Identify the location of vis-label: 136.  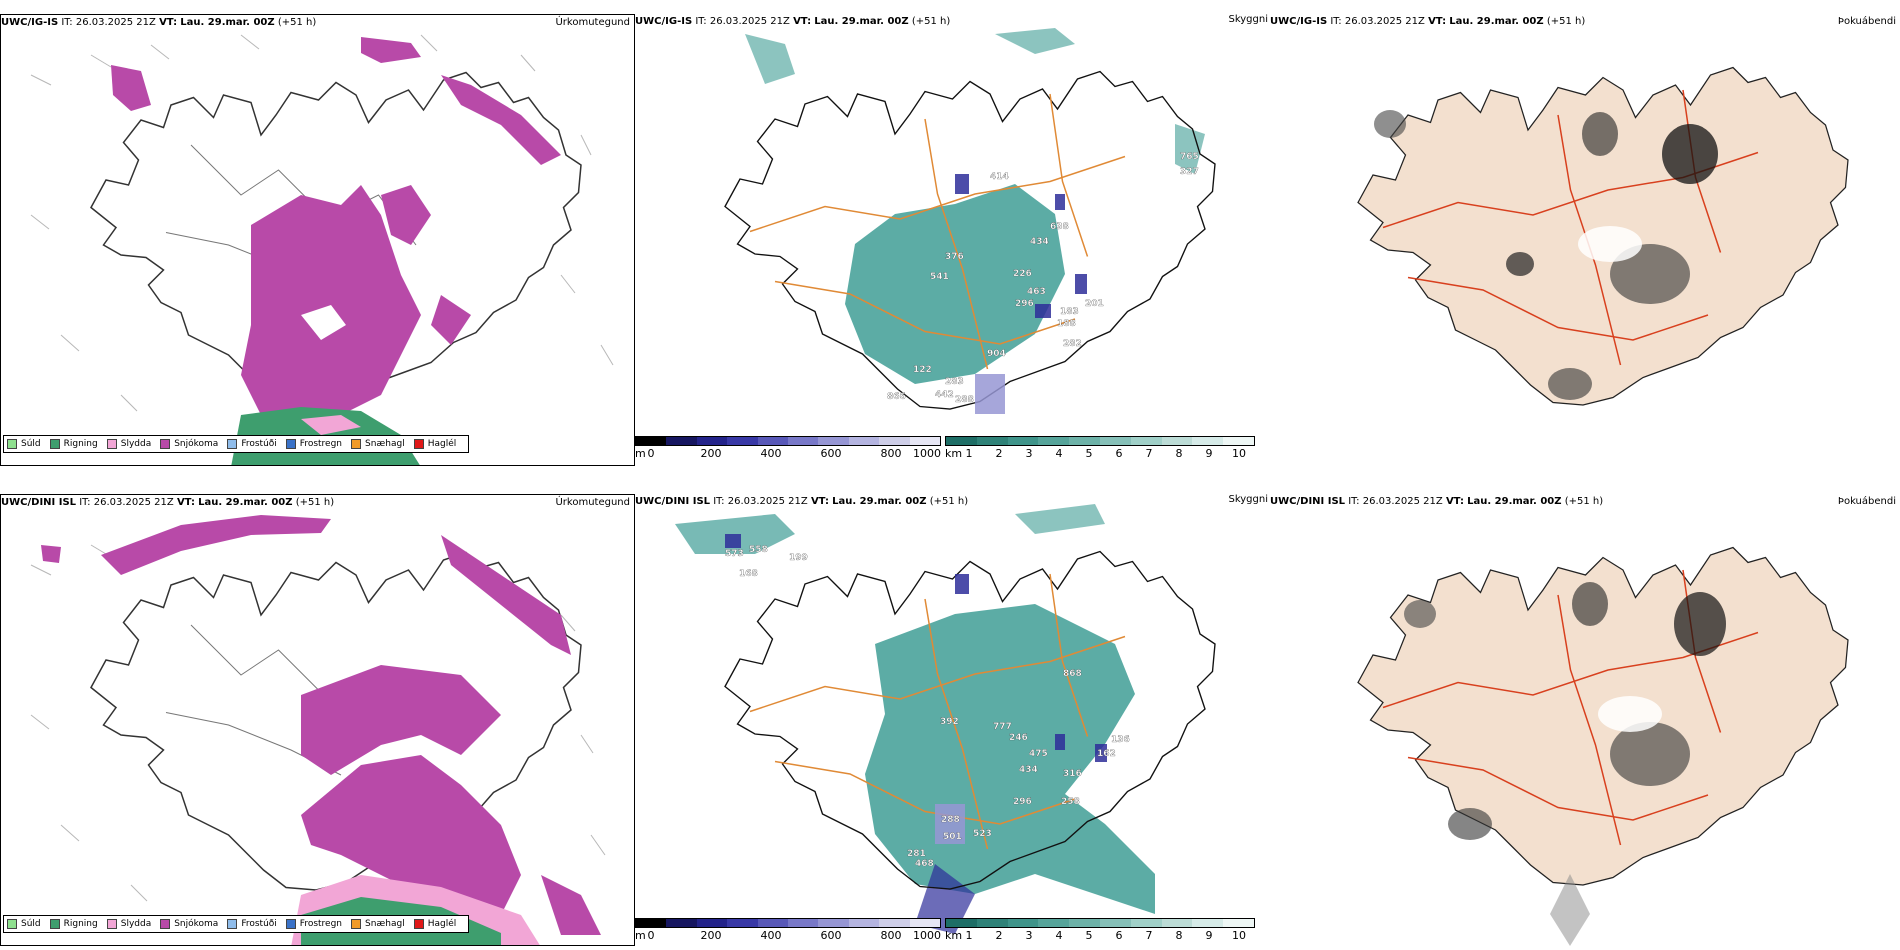
(1120, 740).